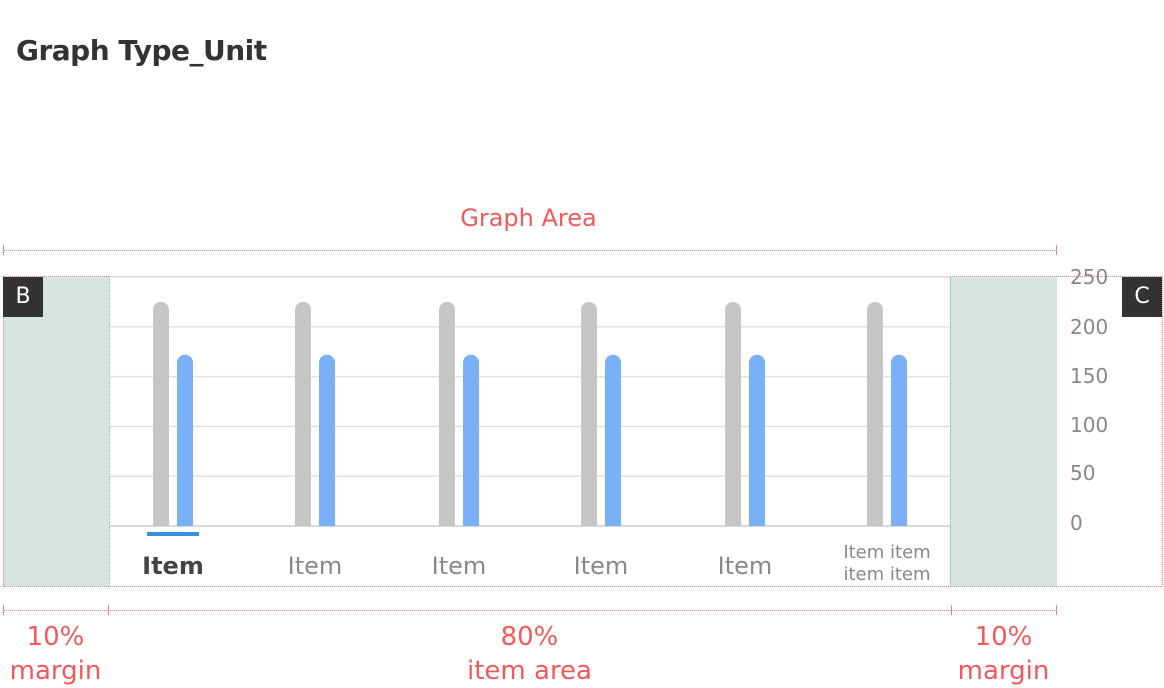 This screenshot has width=1164, height=688. What do you see at coordinates (529, 637) in the screenshot?
I see `item-area-percent: 80%` at bounding box center [529, 637].